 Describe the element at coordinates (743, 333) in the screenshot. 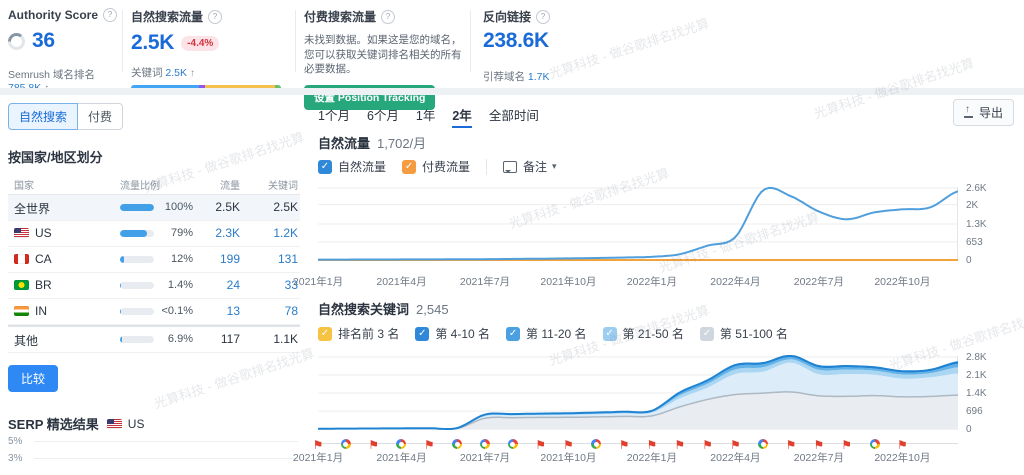

I see `legend-item-4: ✓ 第 51-100 名` at that location.